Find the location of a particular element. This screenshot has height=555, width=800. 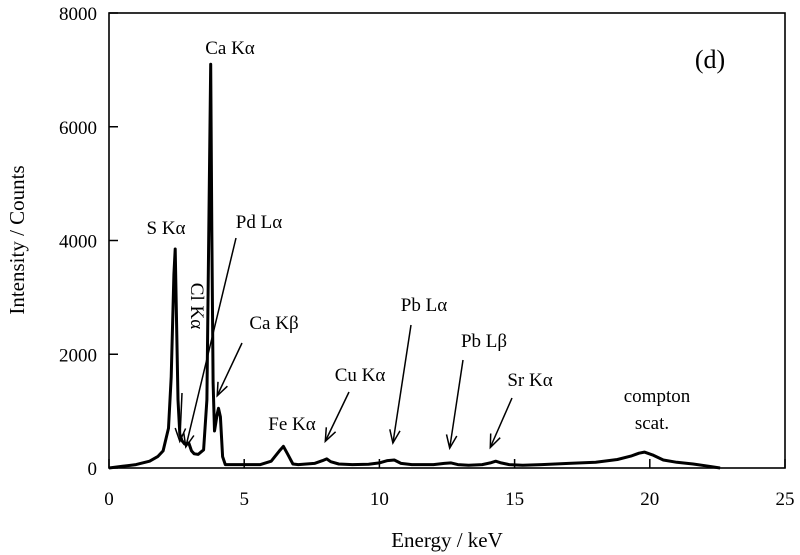

x-tick-label: 20 is located at coordinates (649, 499).